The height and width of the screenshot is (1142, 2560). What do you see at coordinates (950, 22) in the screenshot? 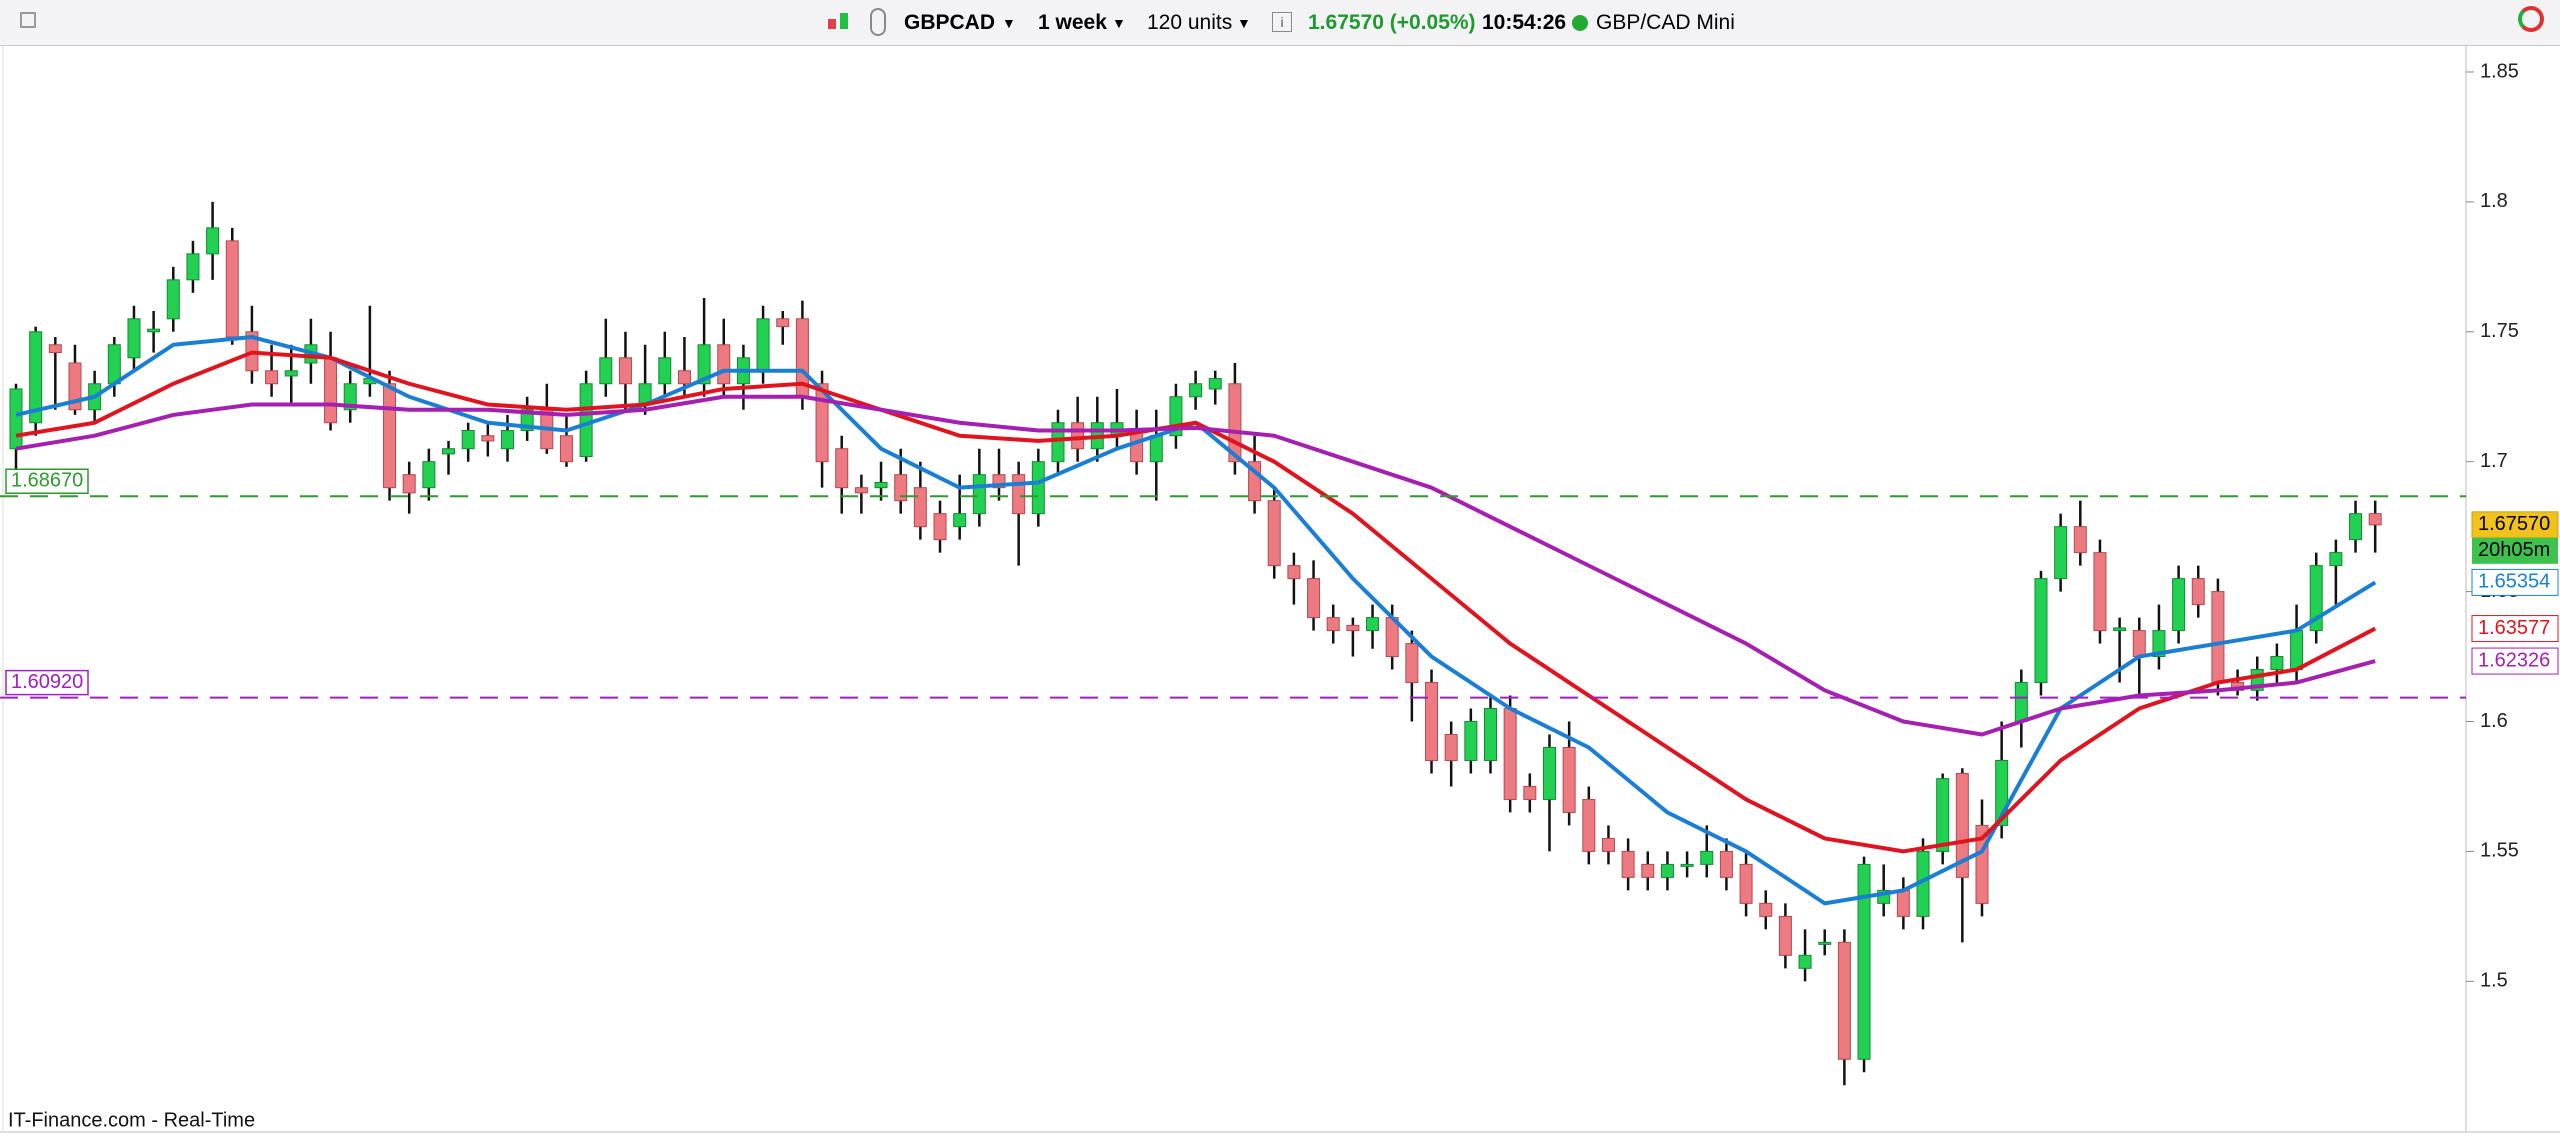
I see `symbol: GBPCAD` at bounding box center [950, 22].